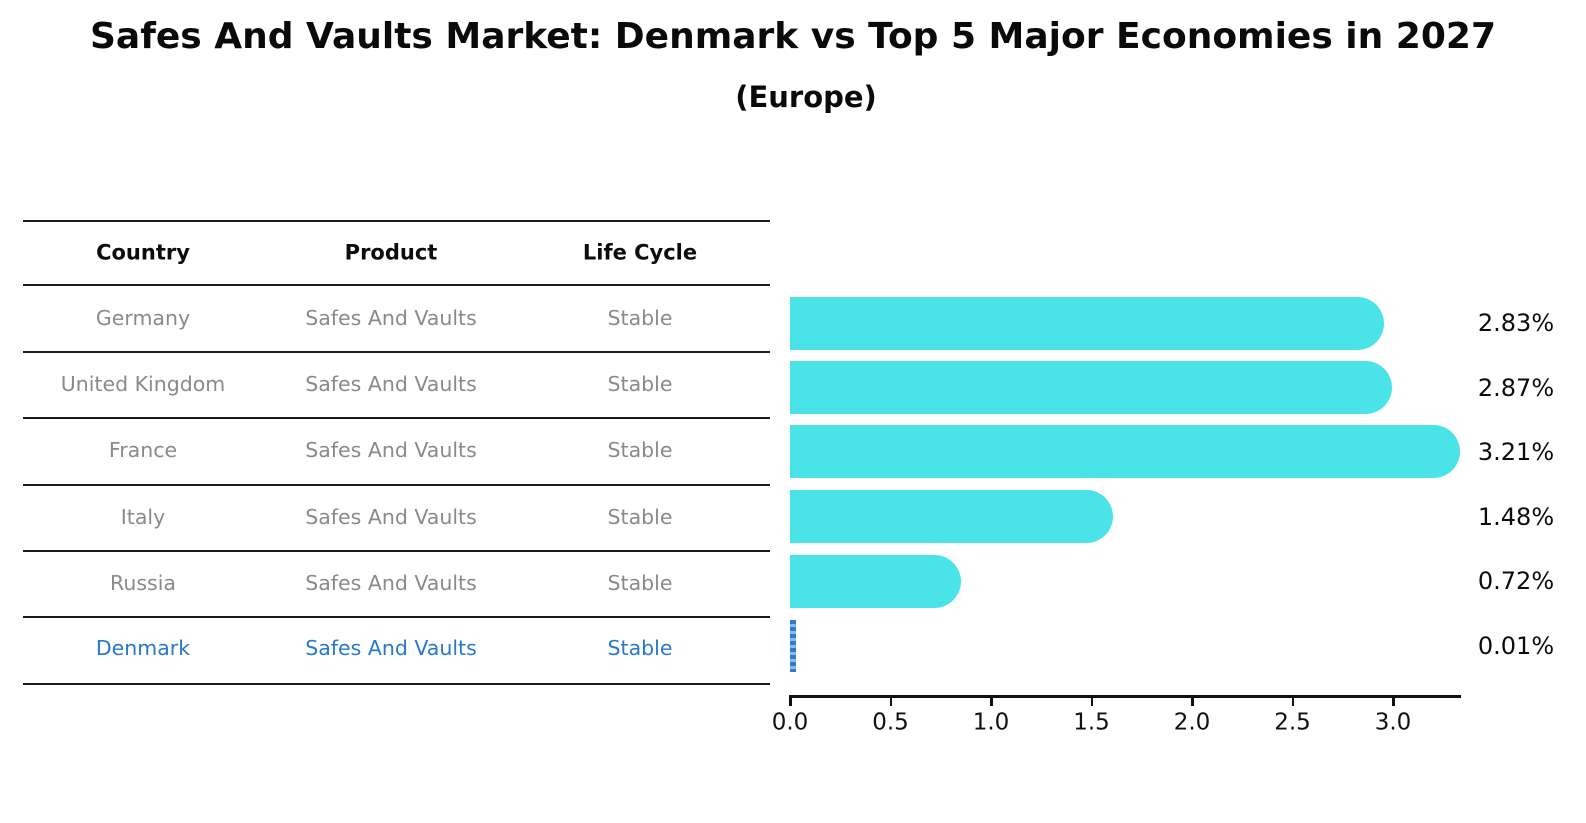  What do you see at coordinates (143, 317) in the screenshot?
I see `cell-country: Germany` at bounding box center [143, 317].